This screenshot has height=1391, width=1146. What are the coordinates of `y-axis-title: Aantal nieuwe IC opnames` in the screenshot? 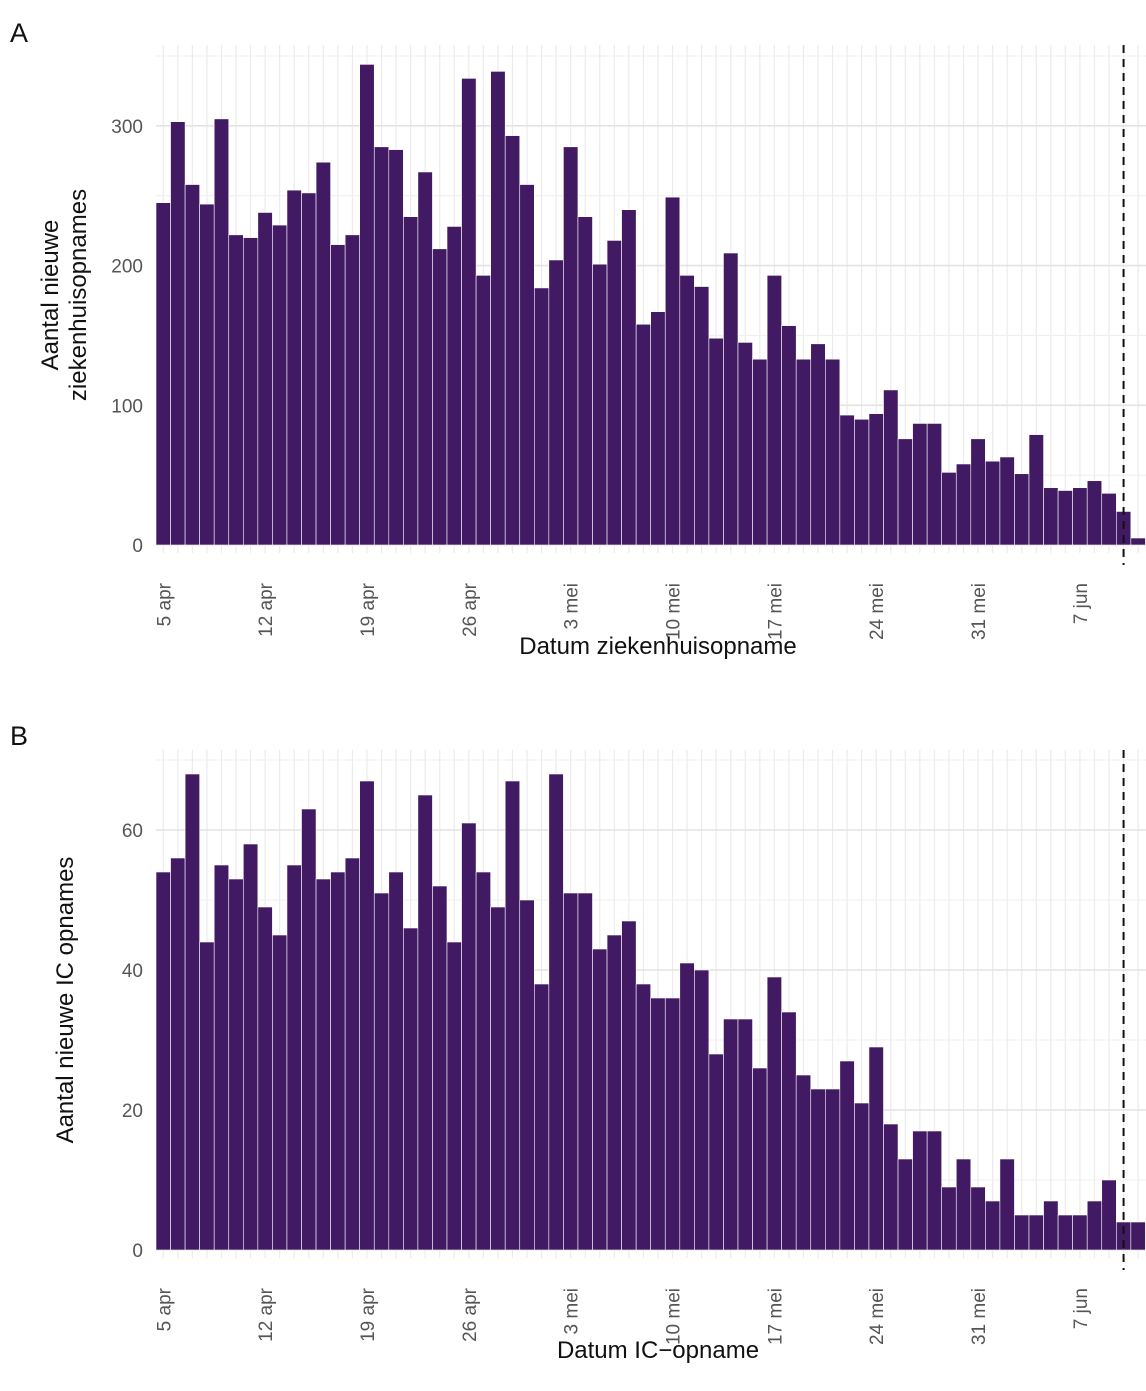 It's located at (65, 1000).